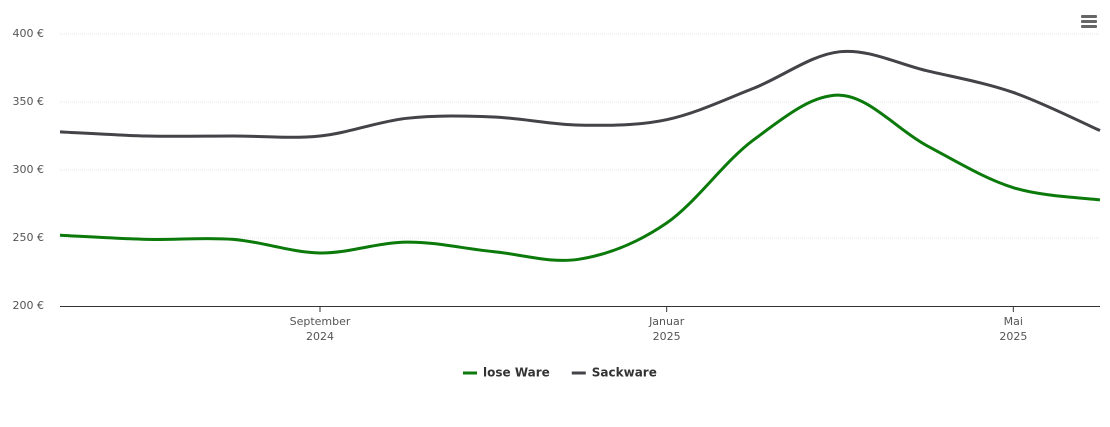 The height and width of the screenshot is (427, 1110). I want to click on y-tick-label: 250 €, so click(29, 237).